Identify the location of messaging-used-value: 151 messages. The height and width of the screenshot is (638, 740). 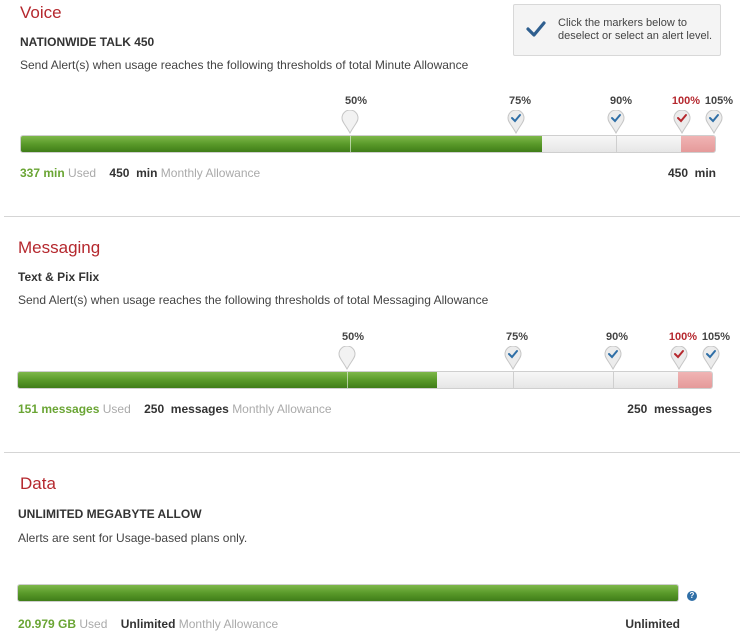
(59, 409).